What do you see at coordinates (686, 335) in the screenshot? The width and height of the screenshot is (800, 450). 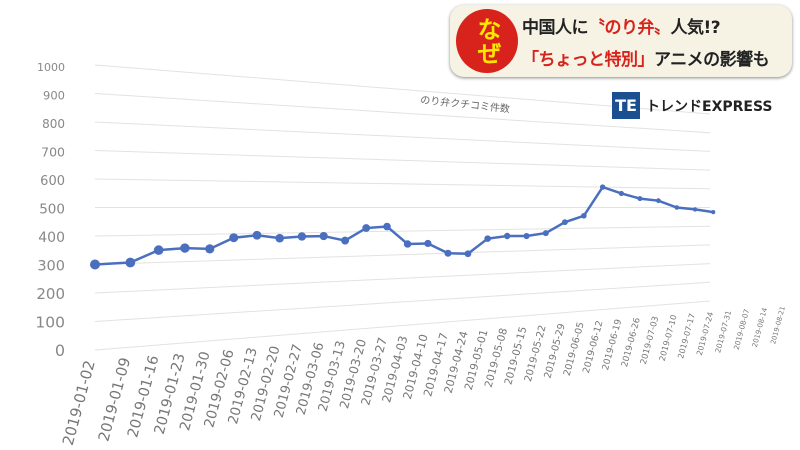 I see `x-tick-label: 2019-07-17` at bounding box center [686, 335].